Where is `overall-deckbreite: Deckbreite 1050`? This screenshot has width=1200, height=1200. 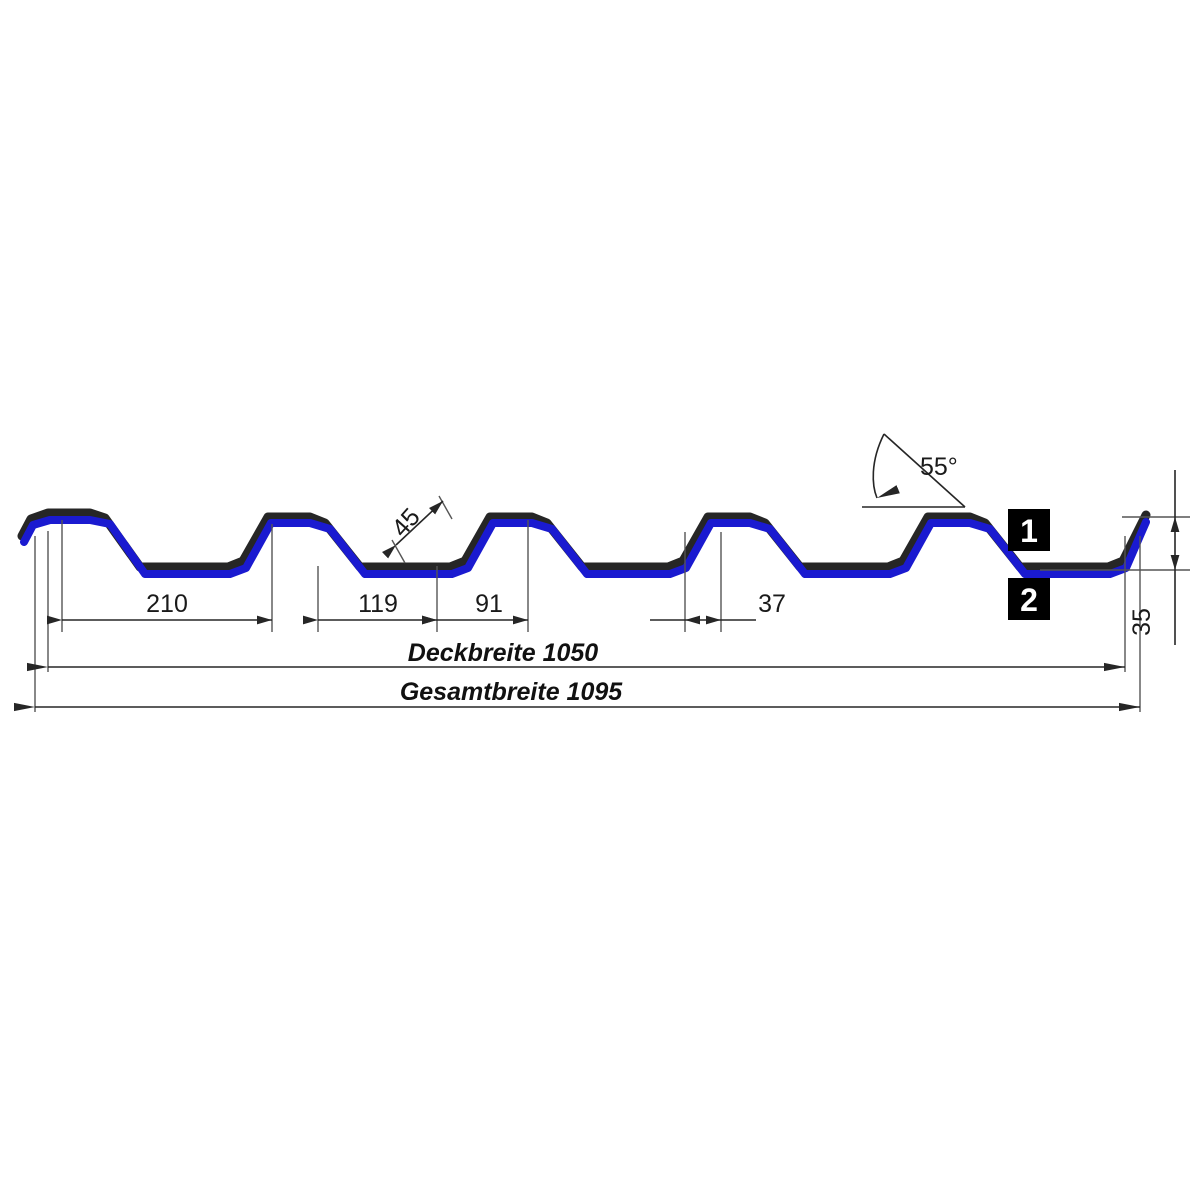 overall-deckbreite: Deckbreite 1050 is located at coordinates (576, 655).